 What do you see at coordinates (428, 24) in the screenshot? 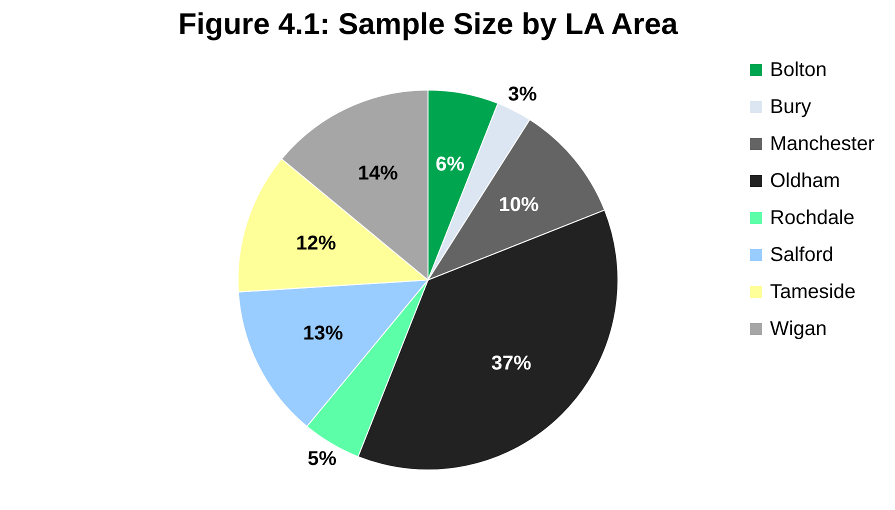
I see `chart-title: Figure 4.1: Sample Size by LA Area` at bounding box center [428, 24].